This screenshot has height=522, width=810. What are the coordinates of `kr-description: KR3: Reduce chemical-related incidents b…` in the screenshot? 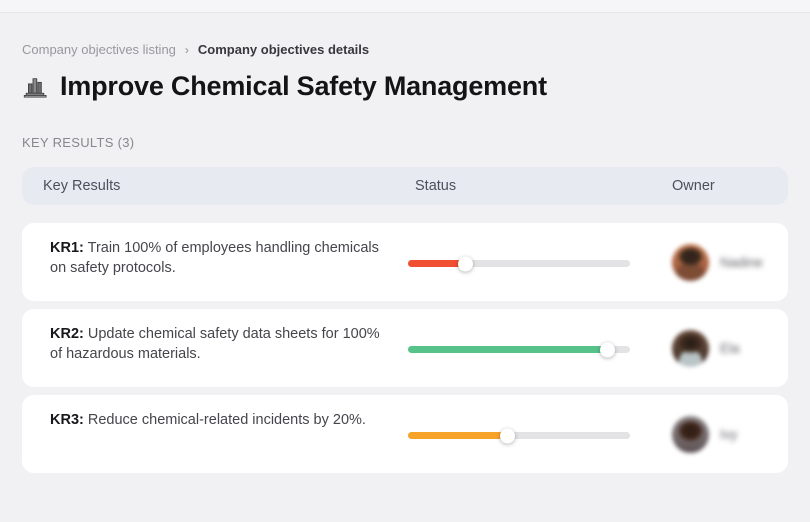 It's located at (215, 434).